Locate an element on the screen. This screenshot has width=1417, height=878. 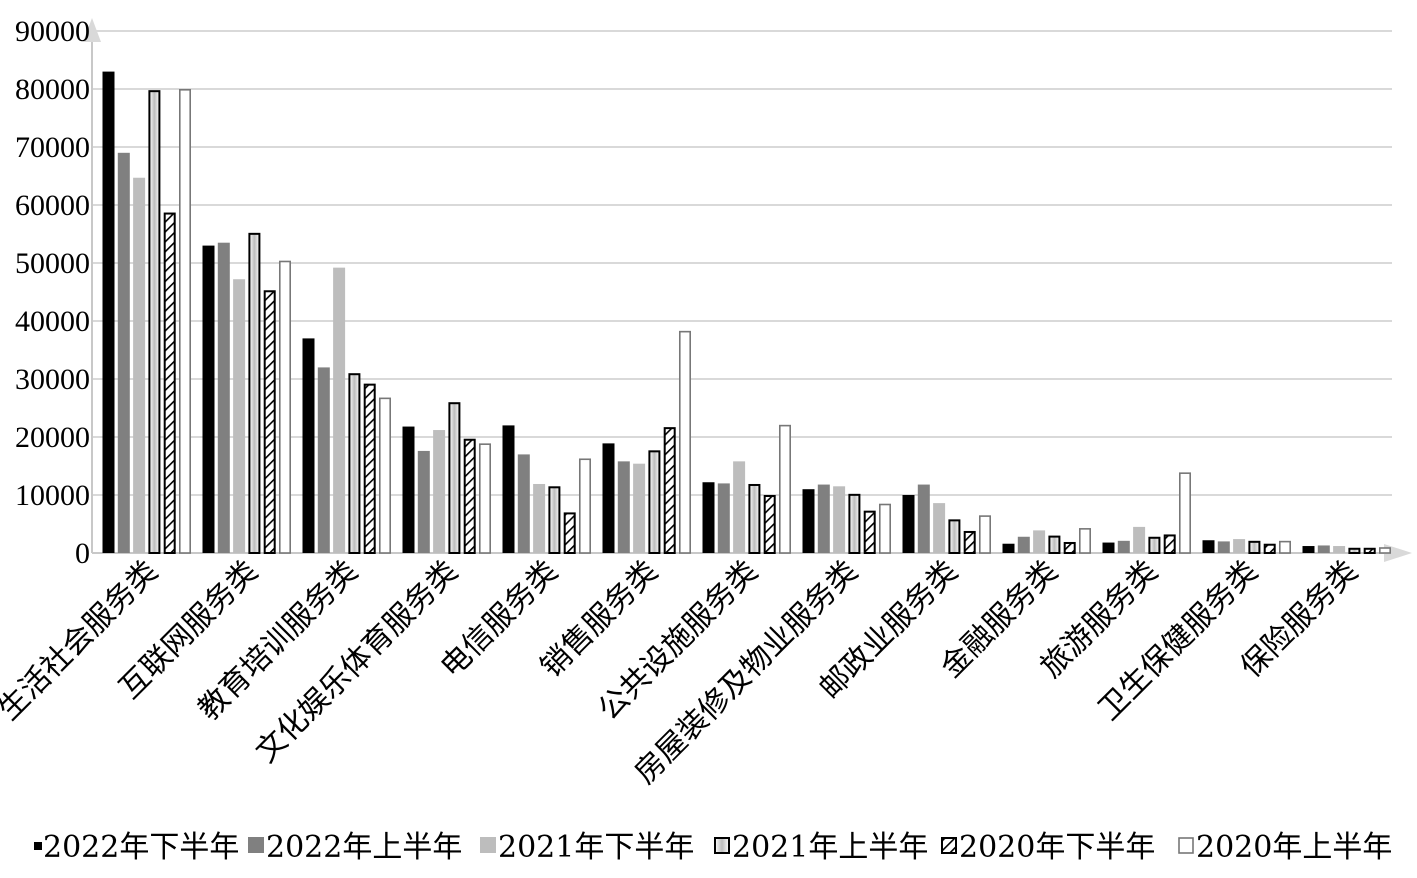
y-tick-label: 60000 is located at coordinates (52, 205).